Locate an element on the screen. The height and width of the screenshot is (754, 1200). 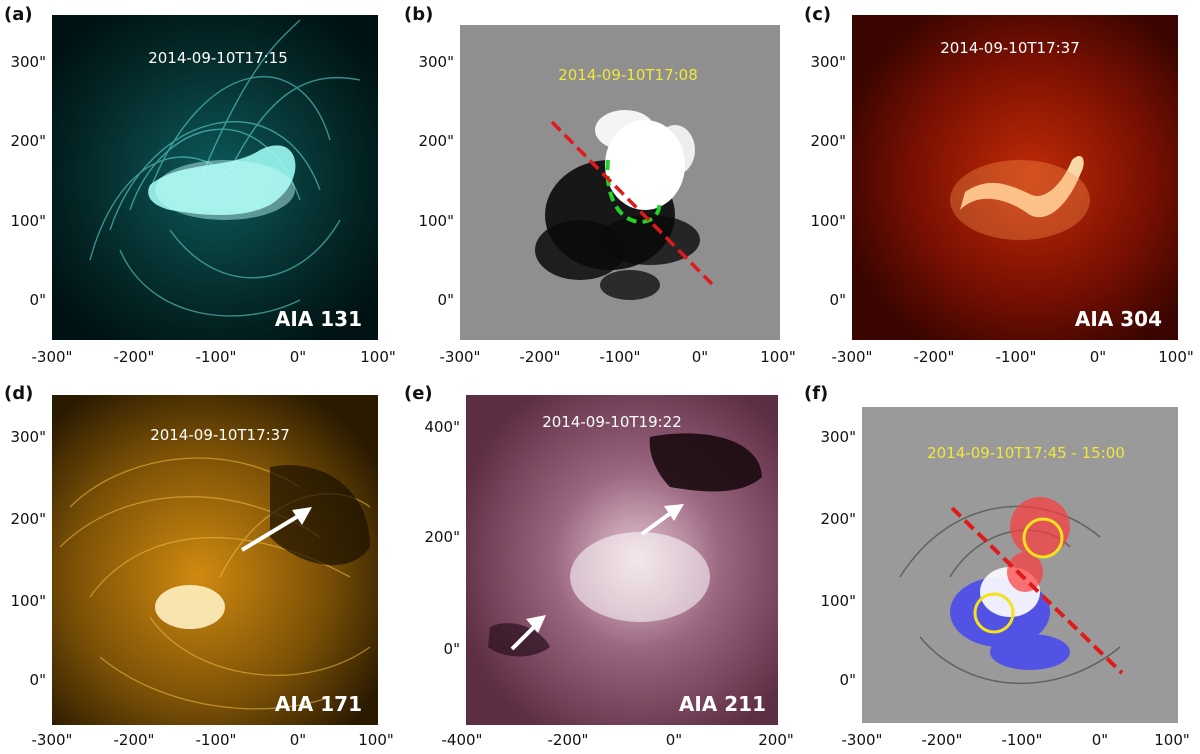
panel-b-positive-polarity is located at coordinates (645, 160).